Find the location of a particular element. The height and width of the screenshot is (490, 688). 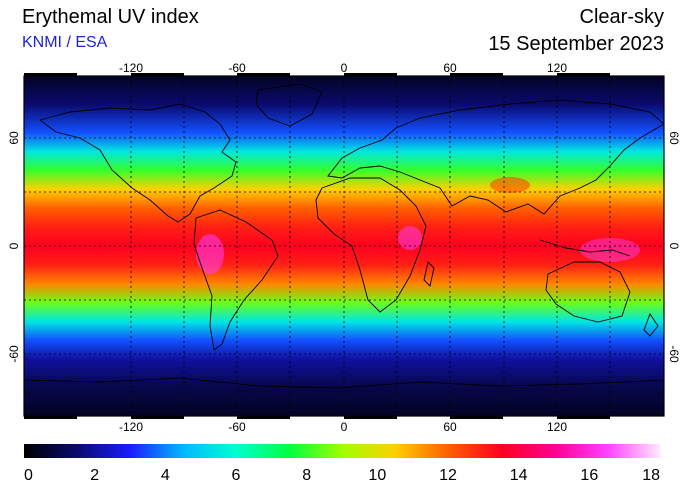

south-america-coast is located at coordinates (236, 280).